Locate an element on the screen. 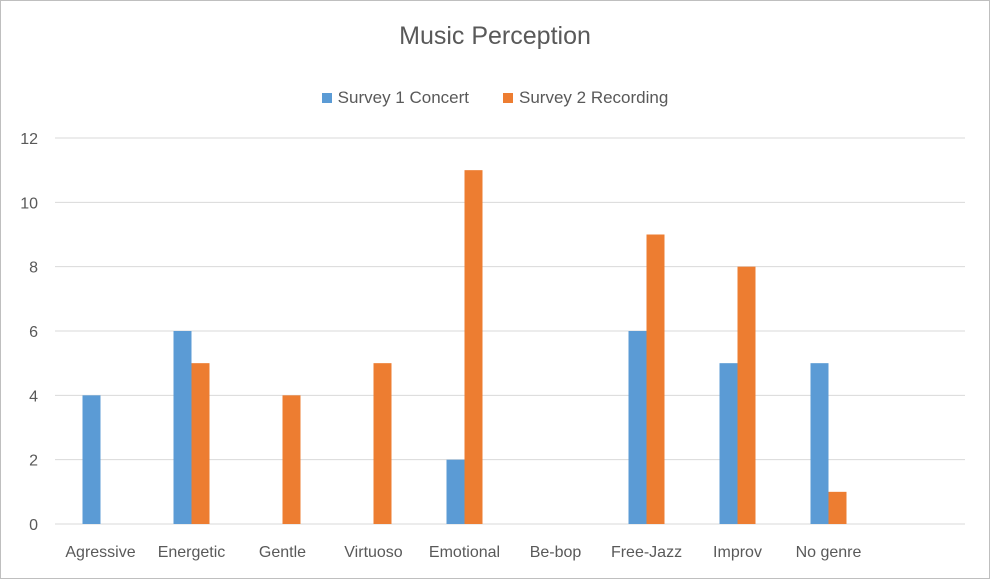 The height and width of the screenshot is (579, 990). legend-item-series-1: Survey 1 Concert is located at coordinates (395, 98).